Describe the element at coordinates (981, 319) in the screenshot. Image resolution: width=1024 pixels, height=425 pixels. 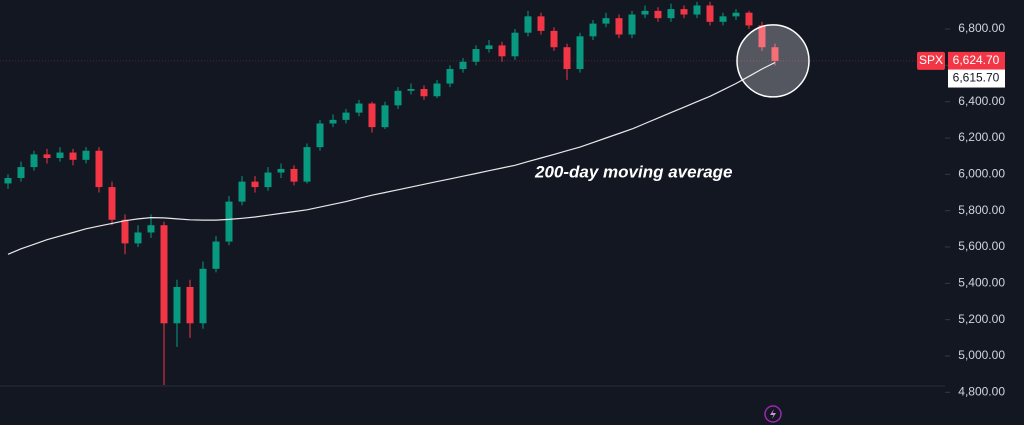
I see `y-tick-label: 5,200.00` at that location.